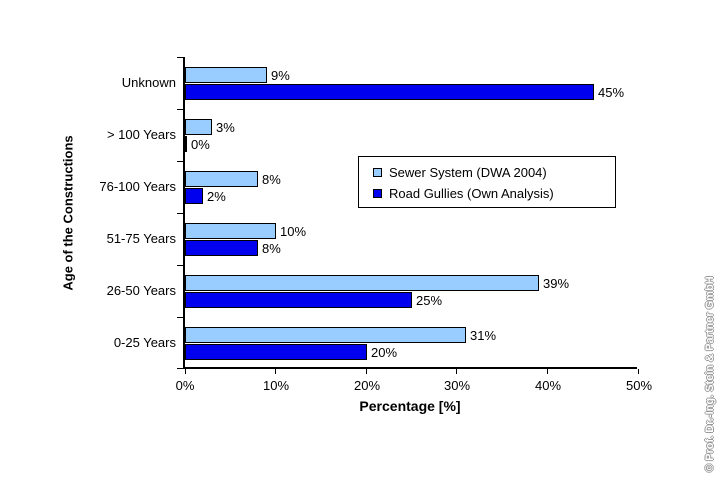 The height and width of the screenshot is (480, 720). Describe the element at coordinates (216, 196) in the screenshot. I see `value-label-road-gullies-76-100-years: 2%` at that location.